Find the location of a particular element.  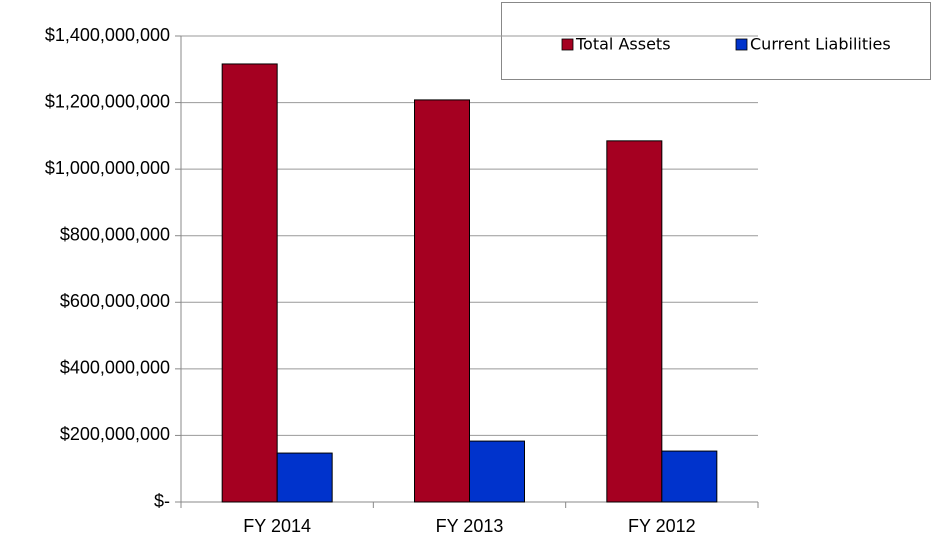

y-tick-label: $800,000,000 is located at coordinates (115, 234).